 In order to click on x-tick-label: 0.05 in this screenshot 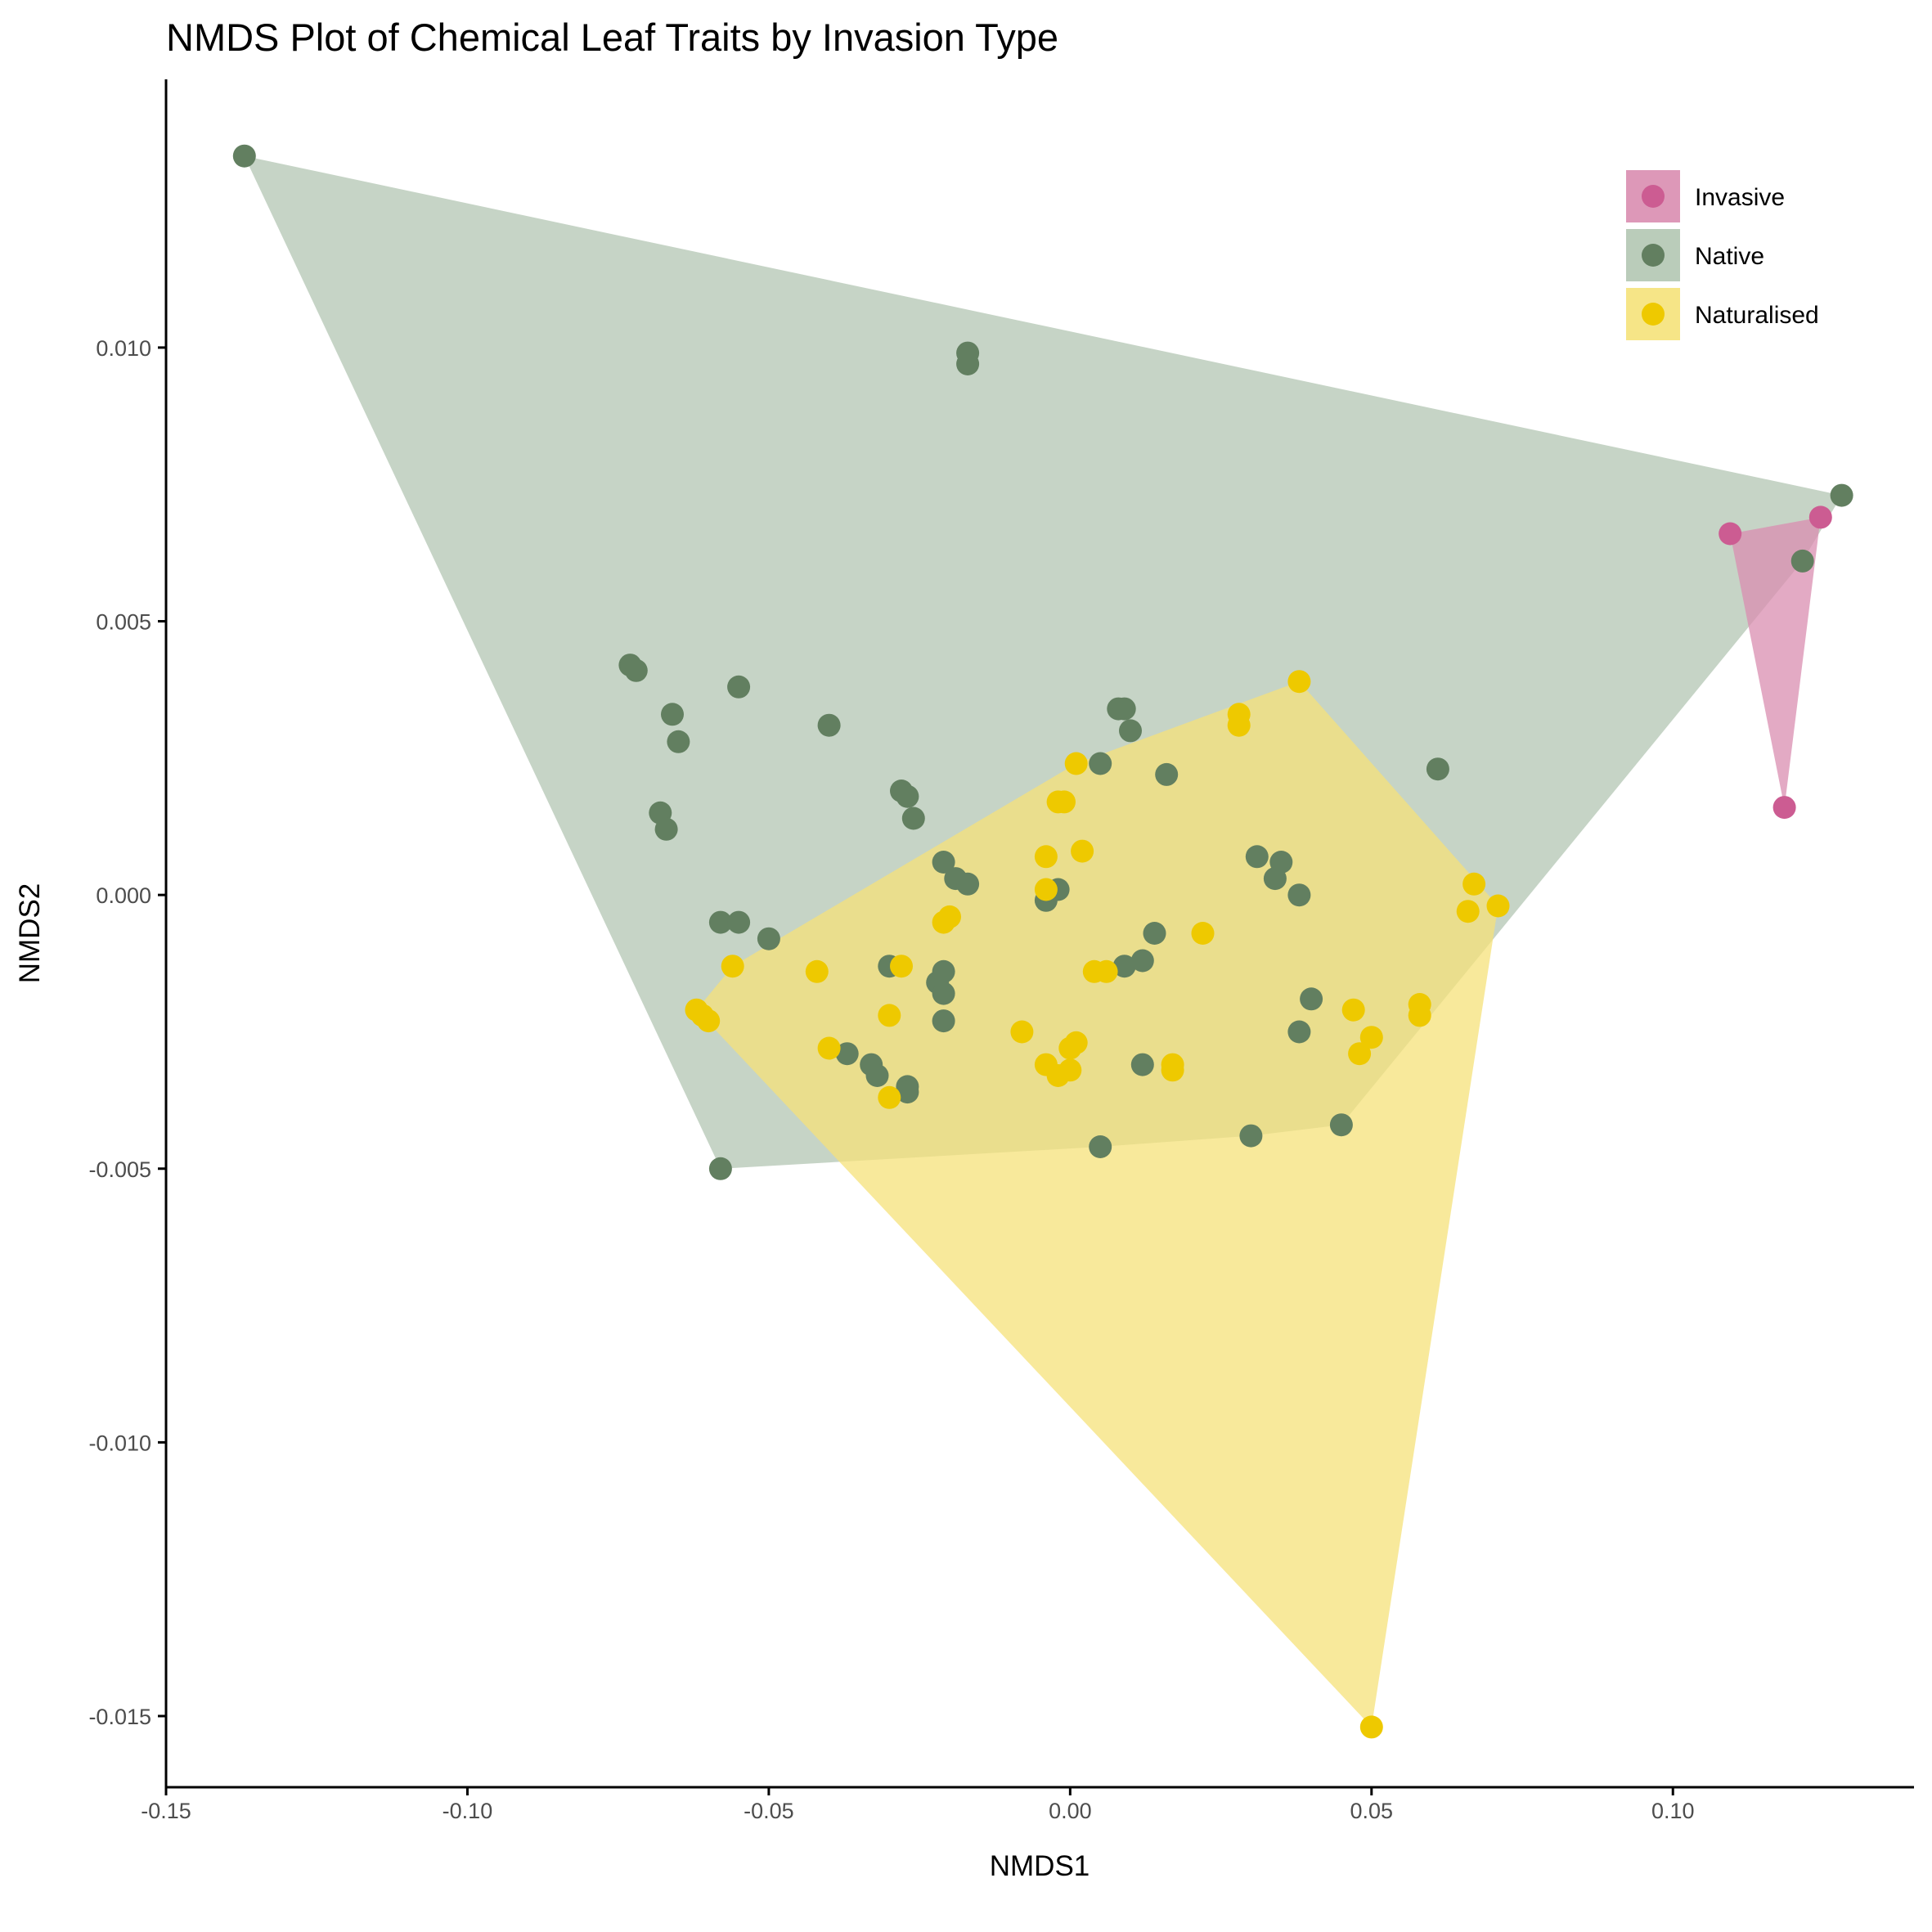, I will do `click(1372, 1811)`.